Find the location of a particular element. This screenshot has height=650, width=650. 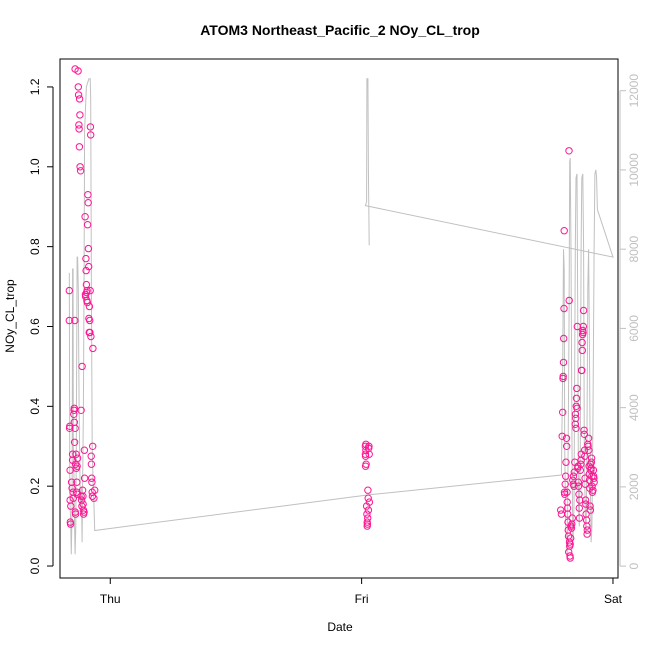

y-axis-right: 0 2000 4000 6000 8000 10000 12000 is located at coordinates (630, 321).